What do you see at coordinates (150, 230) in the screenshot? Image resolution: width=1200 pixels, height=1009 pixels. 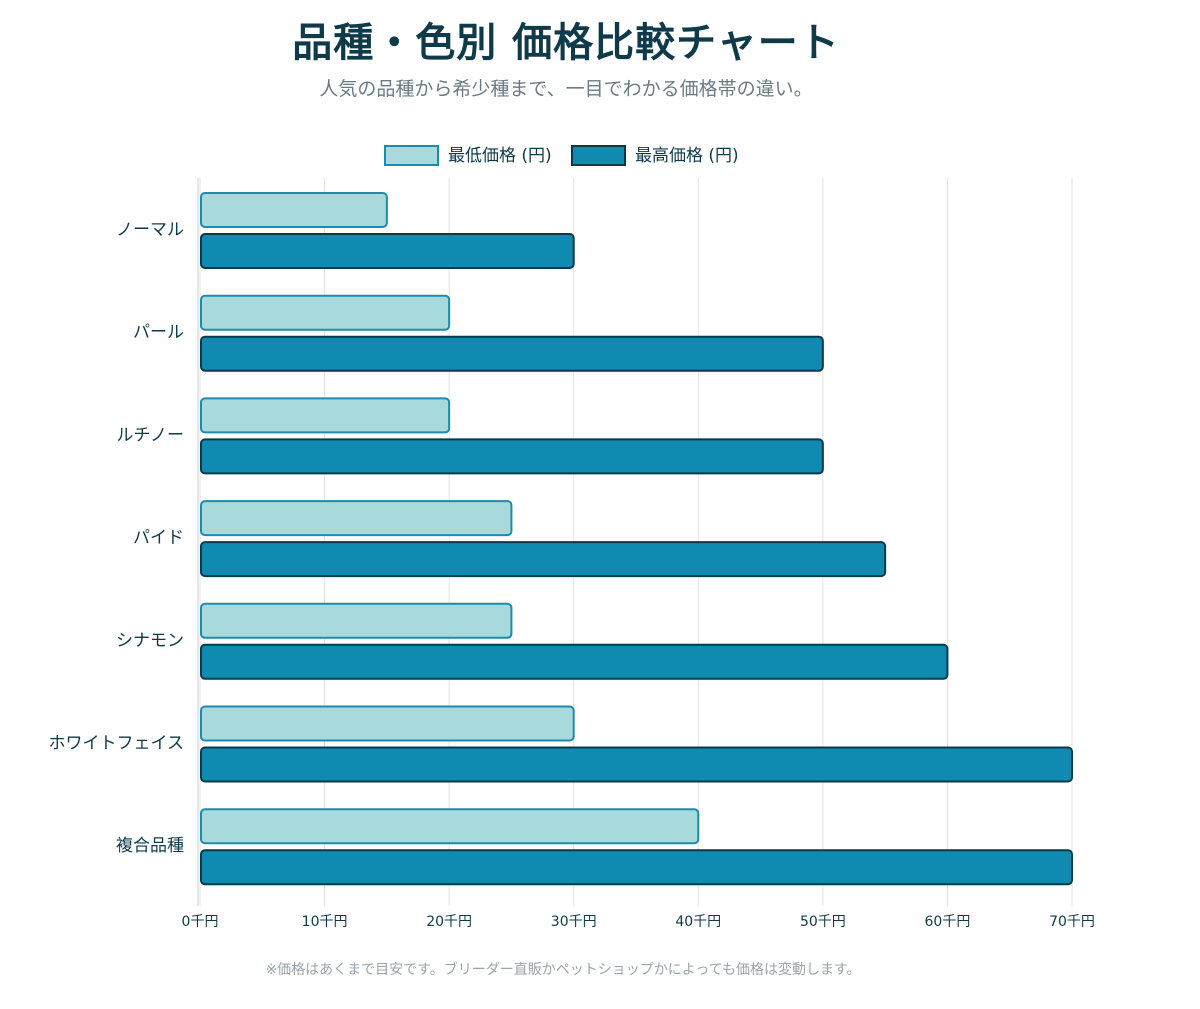 I see `category-label: ノーマル` at bounding box center [150, 230].